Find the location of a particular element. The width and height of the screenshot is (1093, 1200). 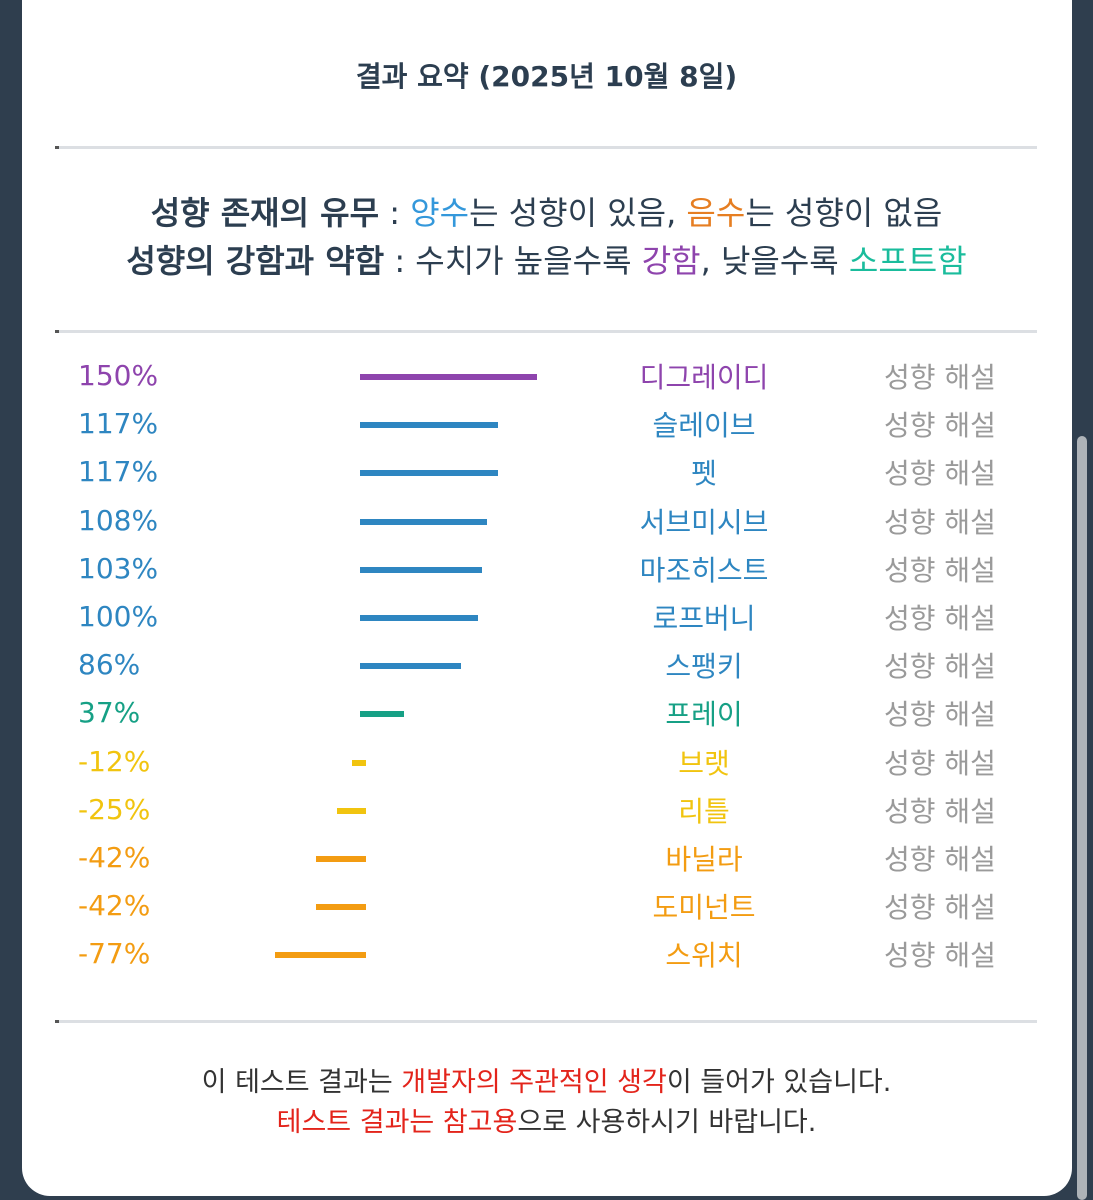

result-row: -42% 도미넌트 성향 해설 is located at coordinates (546, 912).